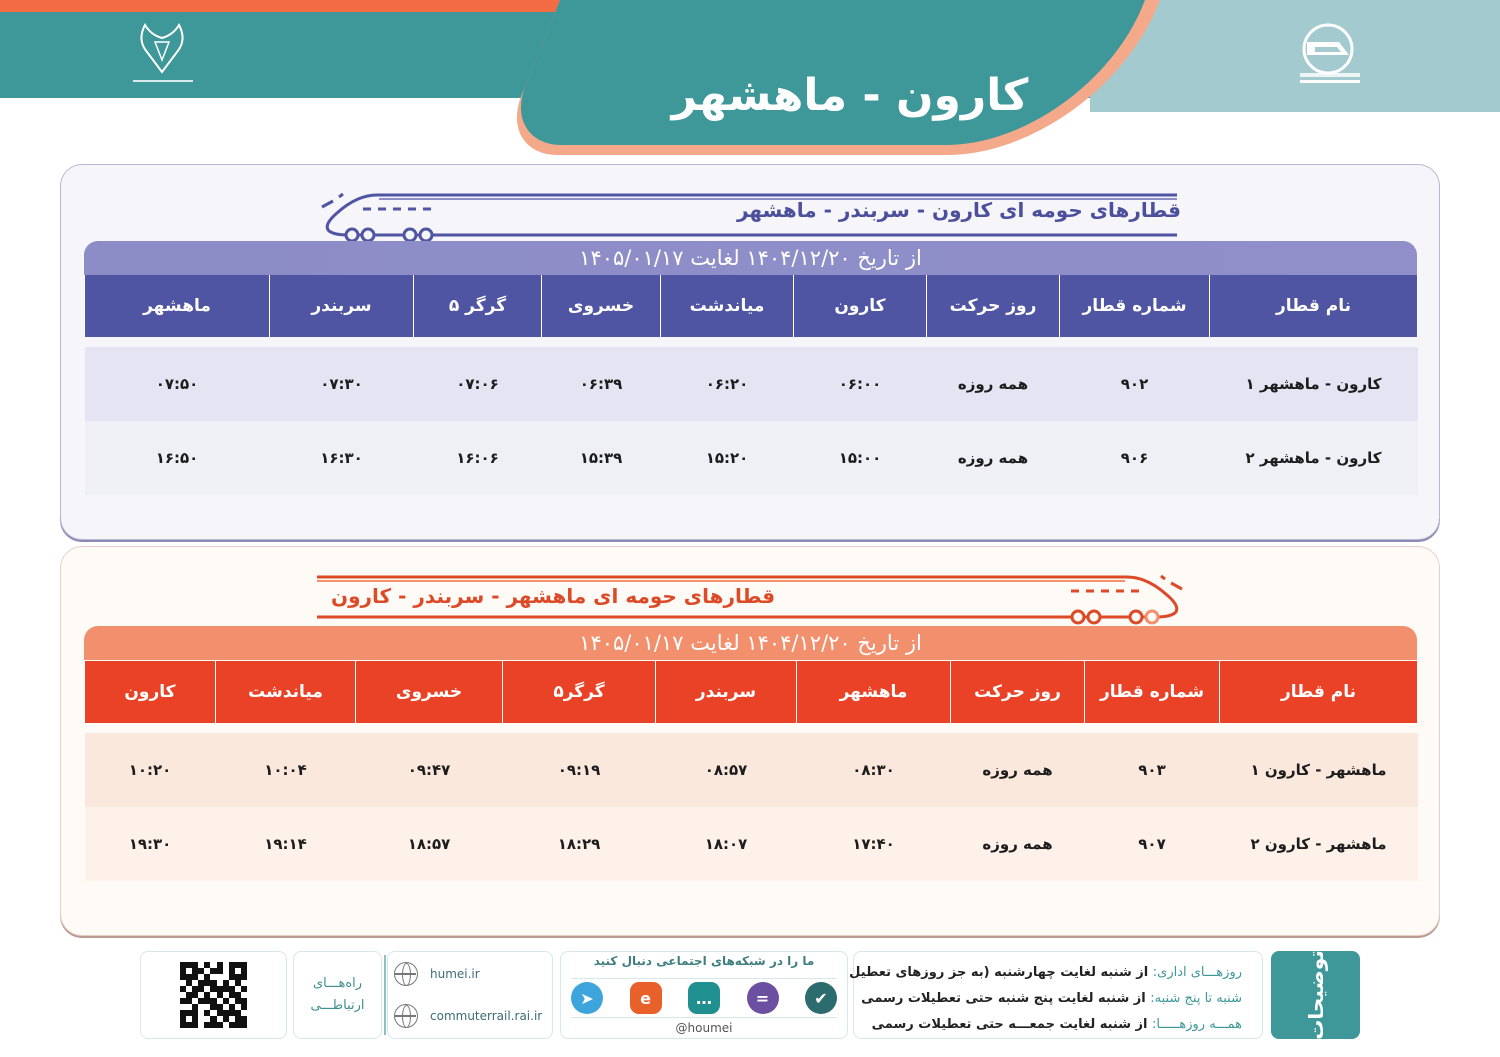 The image size is (1500, 1057). Describe the element at coordinates (163, 52) in the screenshot. I see `iran-railways-emblem-icon` at that location.